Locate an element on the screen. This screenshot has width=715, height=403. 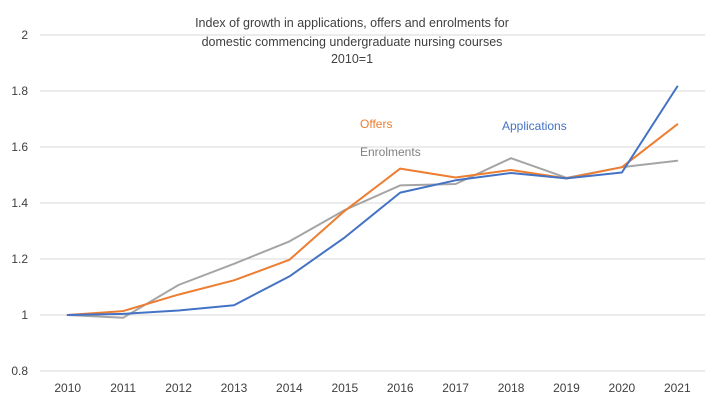
x-tick-label: 2020 is located at coordinates (622, 388).